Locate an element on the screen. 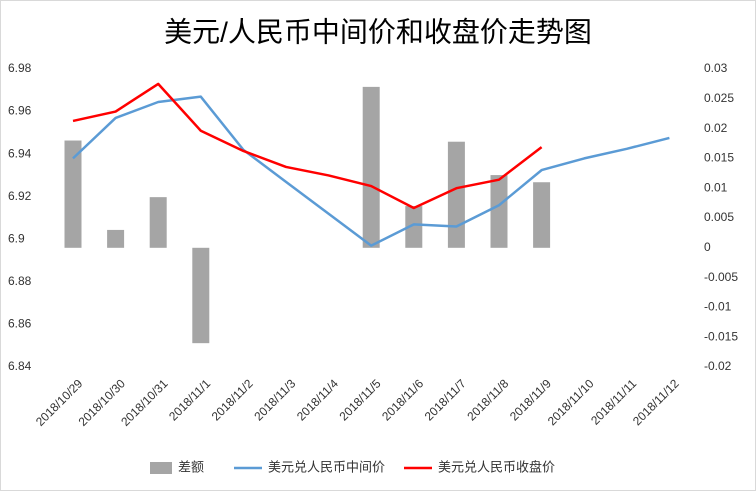 The width and height of the screenshot is (756, 491). y-tick-label: 6.96 is located at coordinates (20, 111).